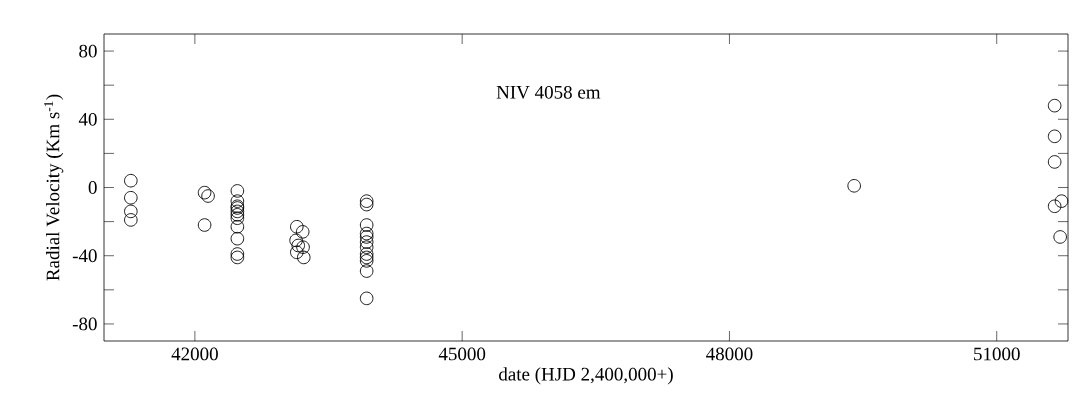 Image resolution: width=1079 pixels, height=400 pixels. I want to click on x-tick-label: 51000, so click(997, 354).